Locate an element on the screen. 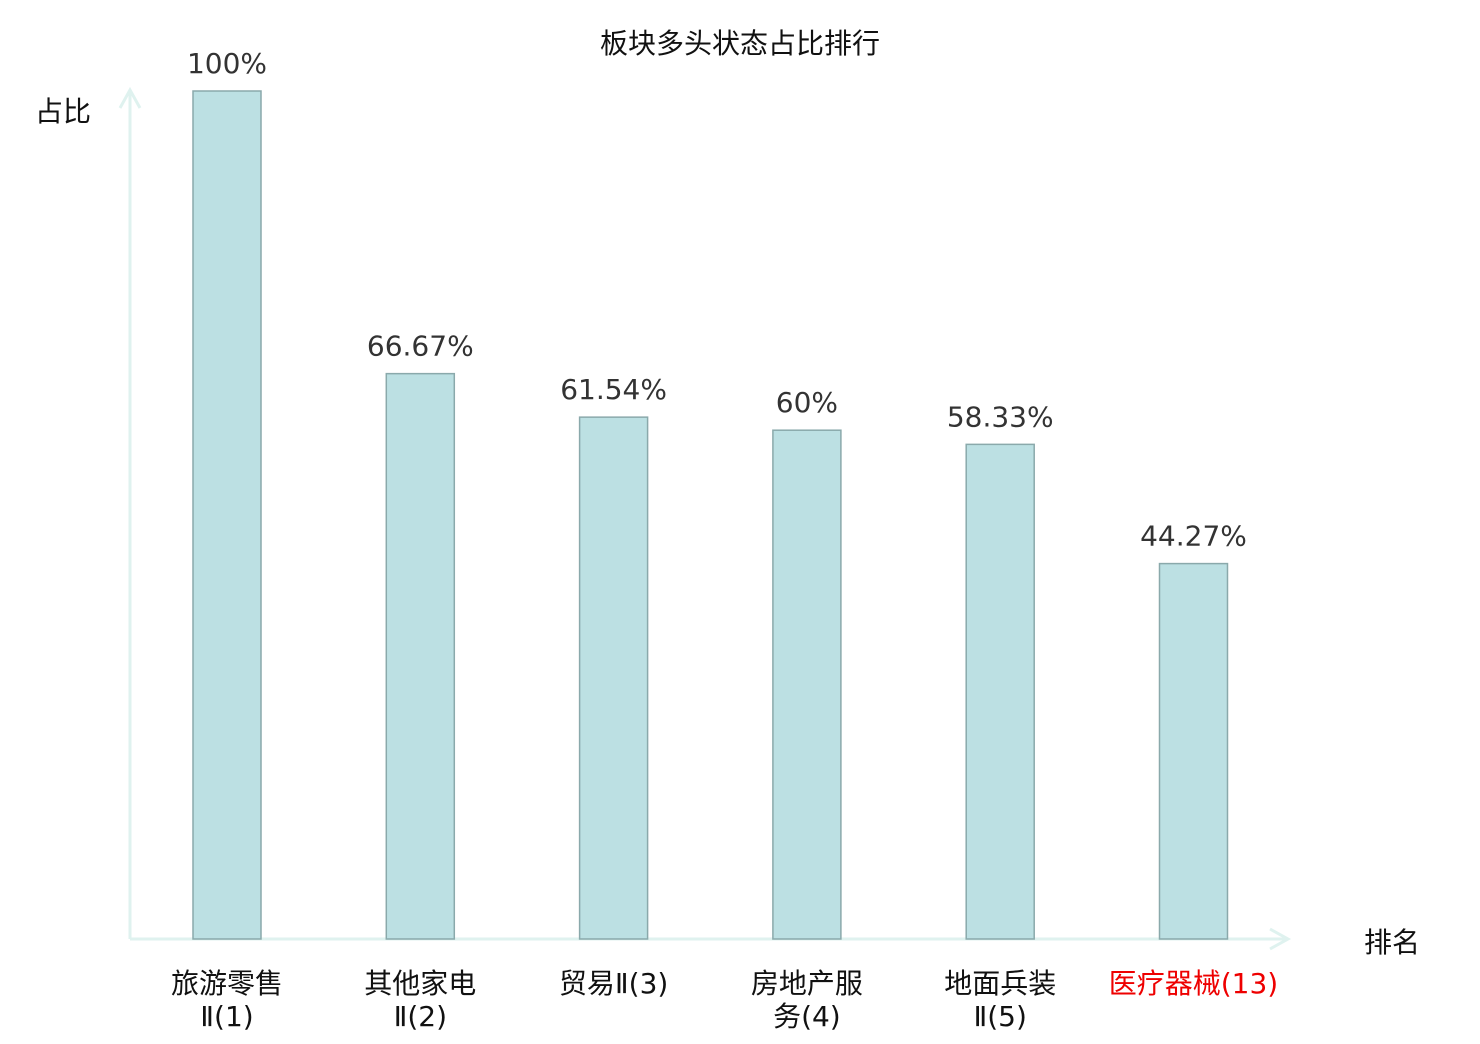 Image resolution: width=1480 pixels, height=1044 pixels. x-tick-label: 其他家电 Ⅱ(2) is located at coordinates (420, 1000).